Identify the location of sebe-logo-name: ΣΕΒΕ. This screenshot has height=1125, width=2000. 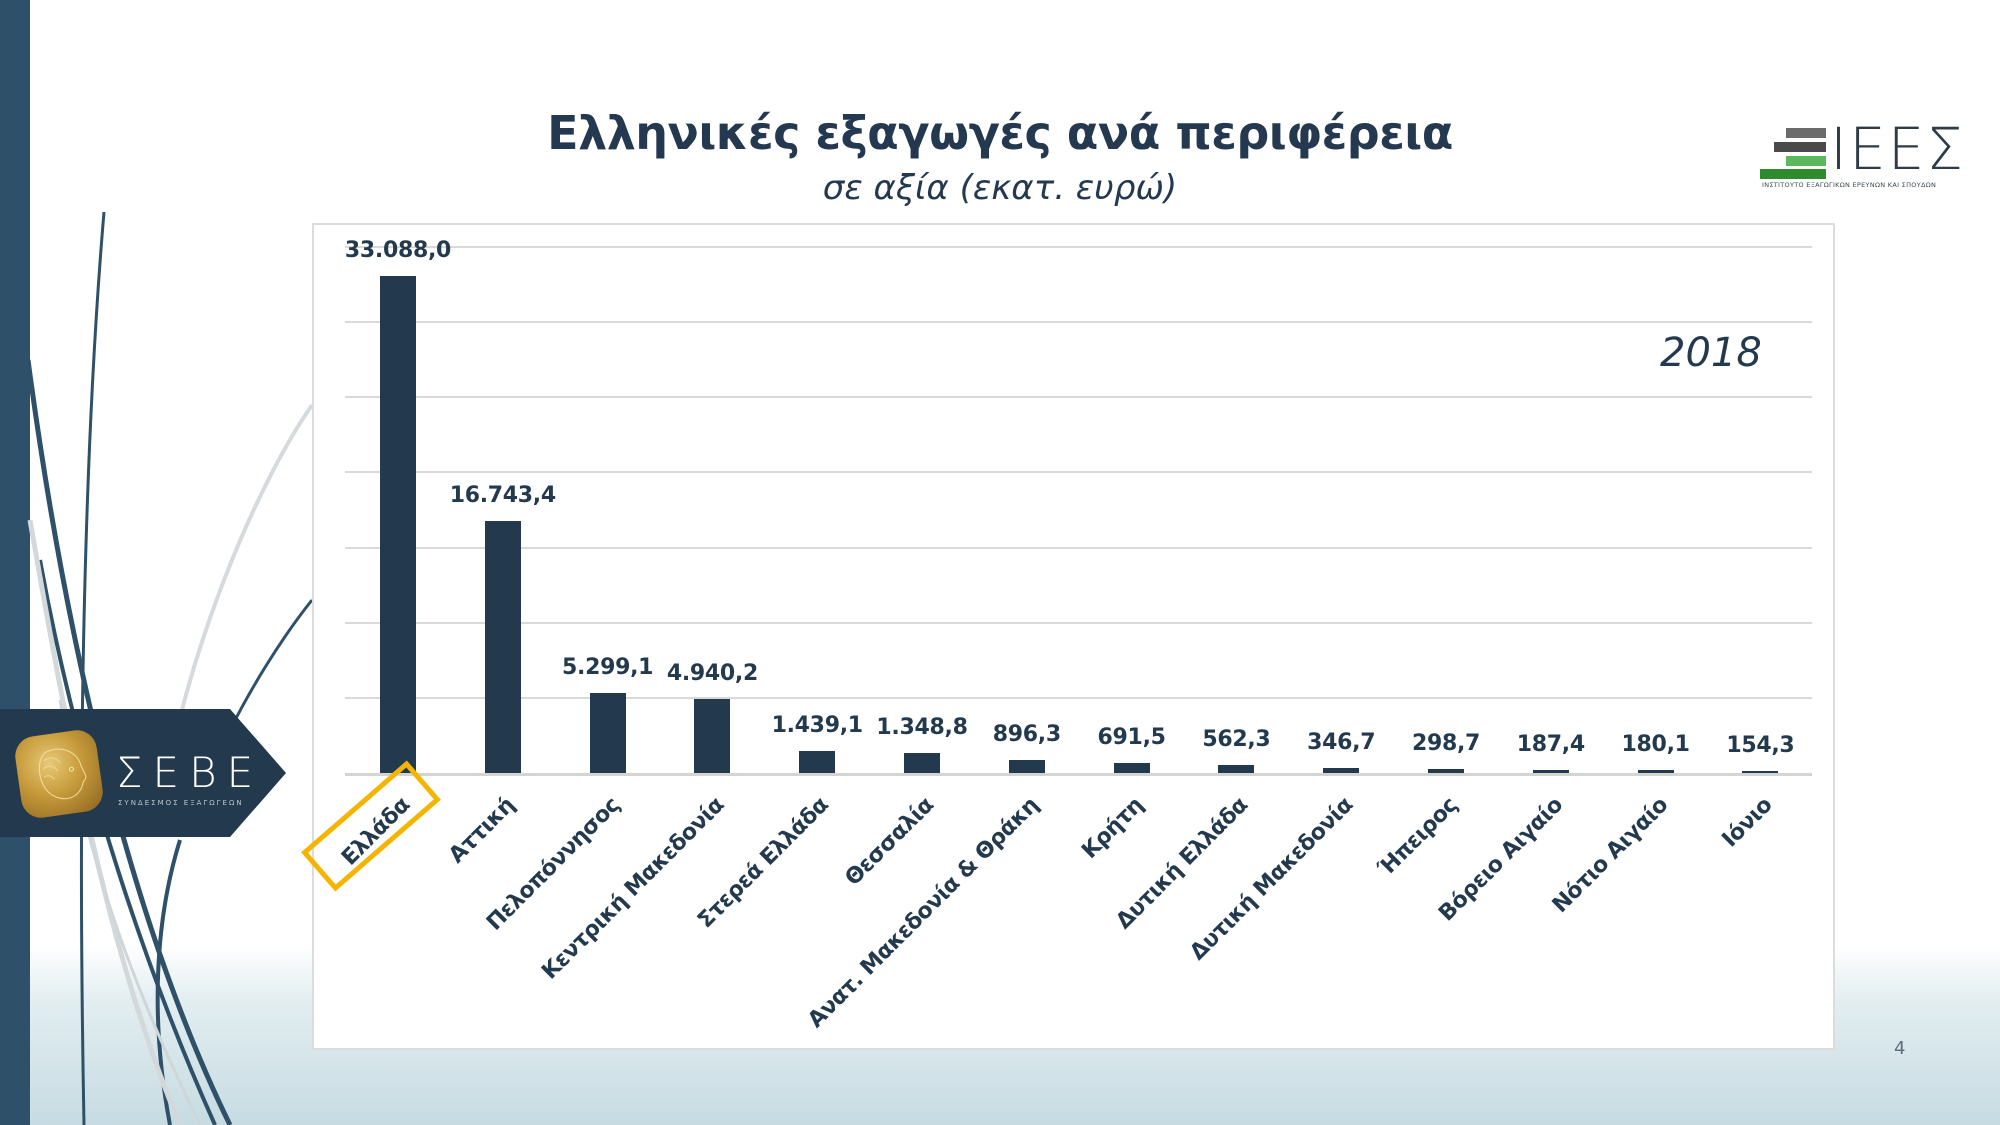
(190, 772).